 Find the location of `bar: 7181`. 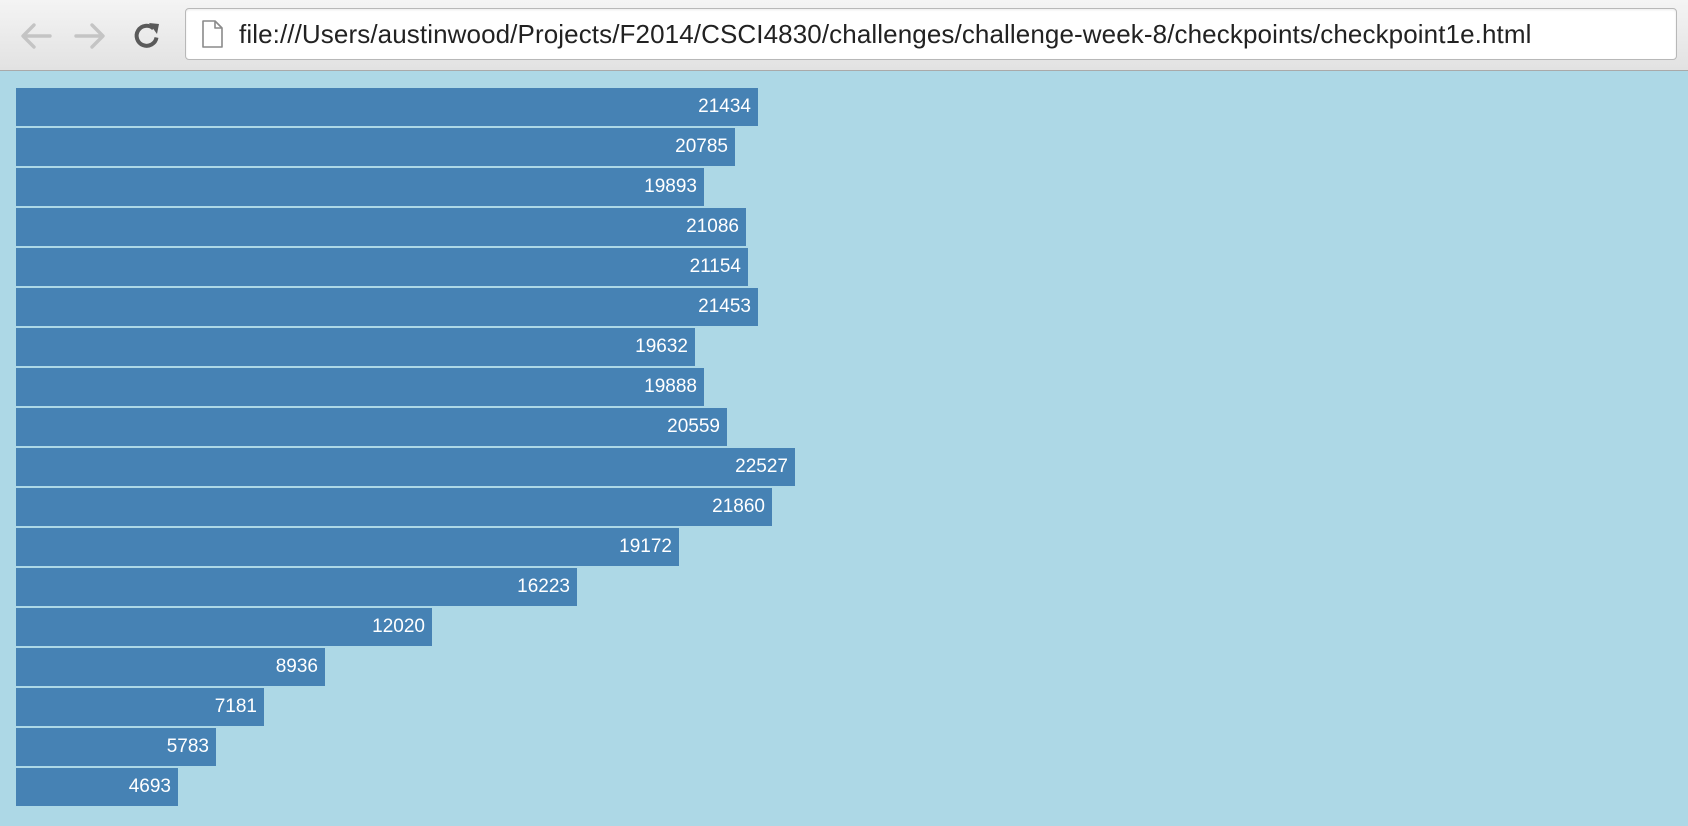

bar: 7181 is located at coordinates (140, 707).